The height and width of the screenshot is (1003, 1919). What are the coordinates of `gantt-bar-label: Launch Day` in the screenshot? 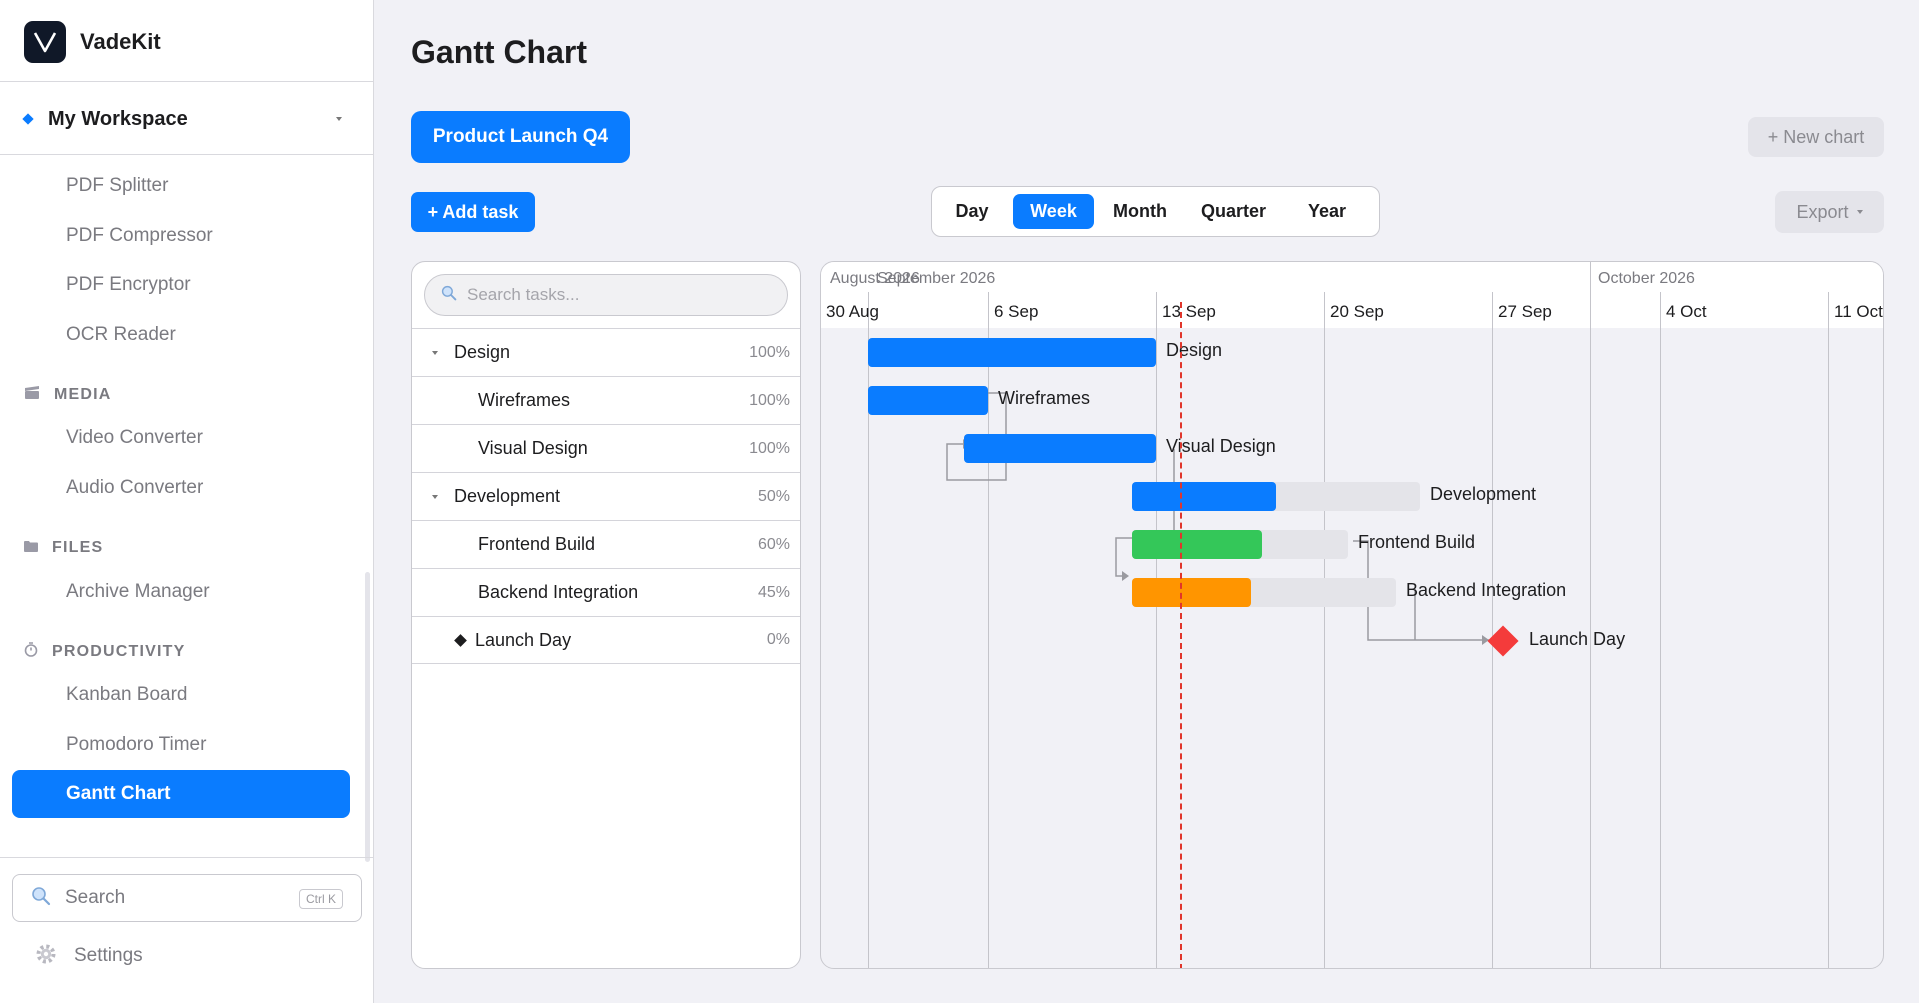 It's located at (1577, 639).